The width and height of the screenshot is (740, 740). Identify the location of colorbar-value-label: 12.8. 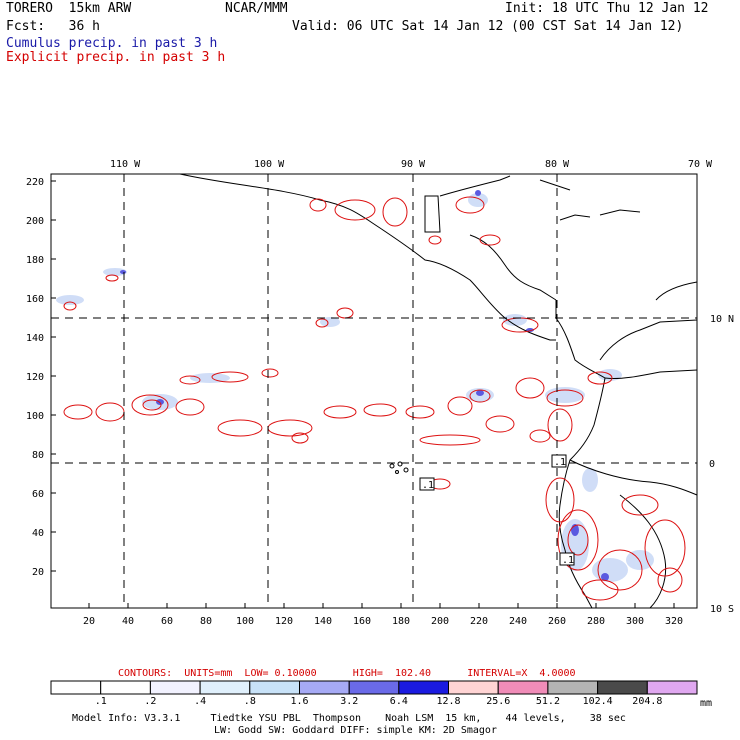
(449, 701).